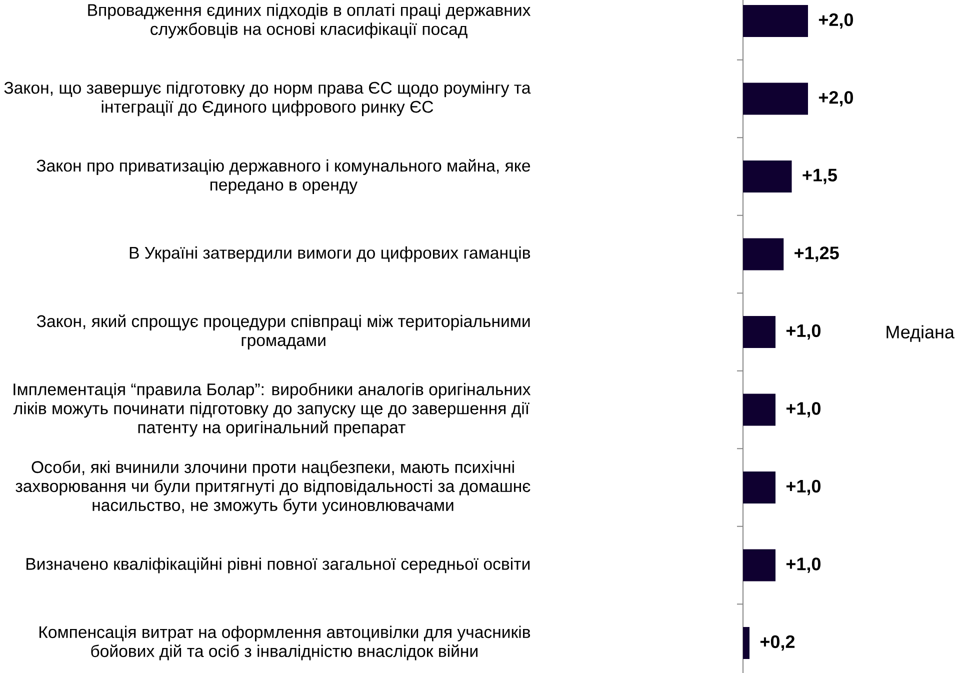 This screenshot has width=978, height=673. Describe the element at coordinates (920, 333) in the screenshot. I see `text: Медіана` at that location.